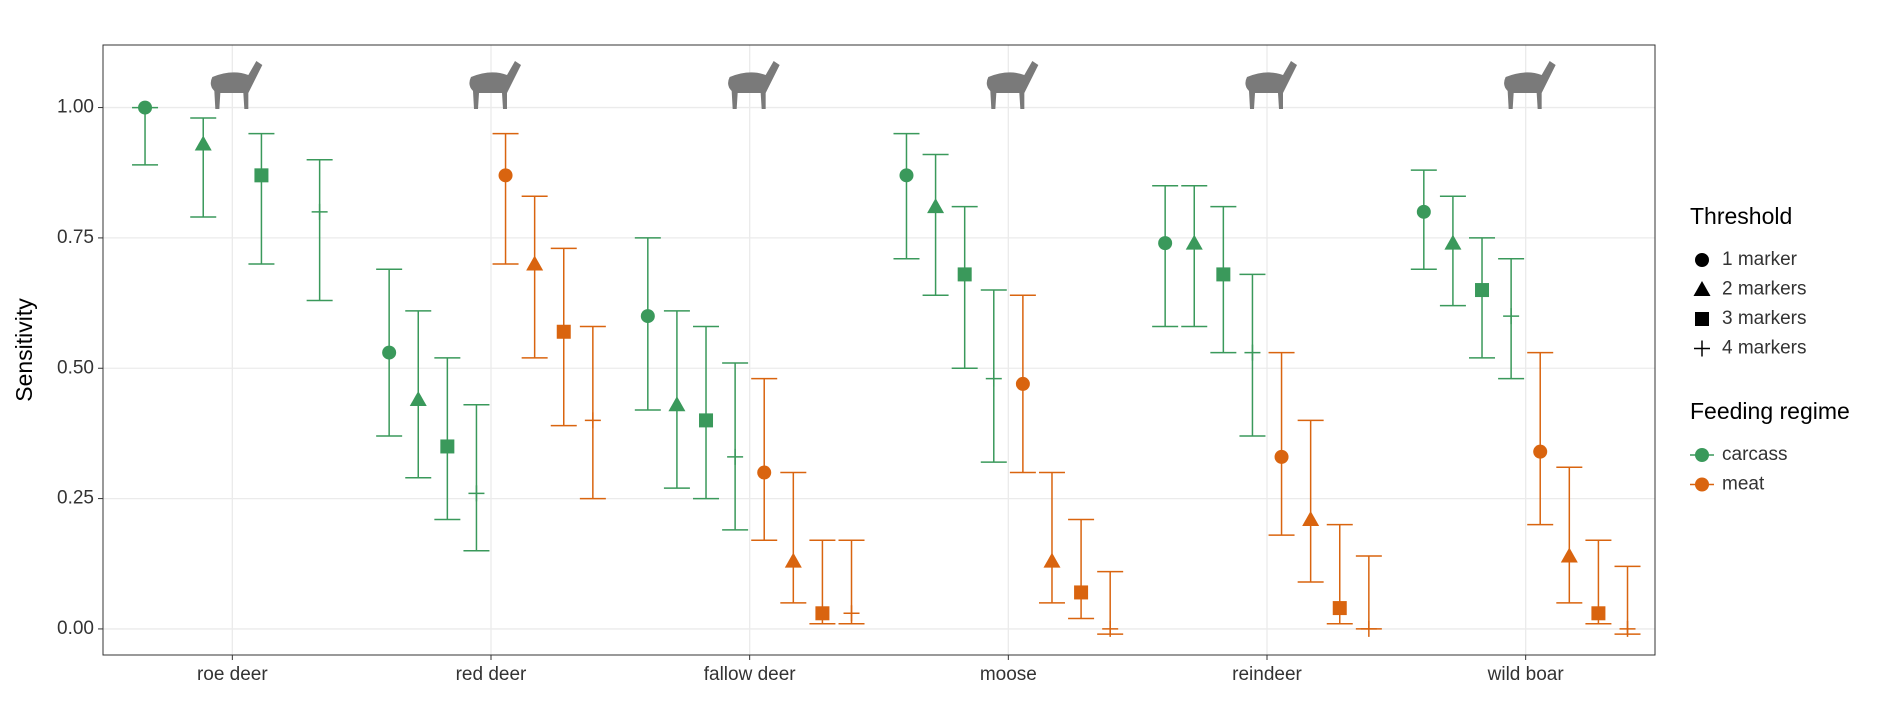  Describe the element at coordinates (1267, 674) in the screenshot. I see `x-tick-label: reindeer` at that location.